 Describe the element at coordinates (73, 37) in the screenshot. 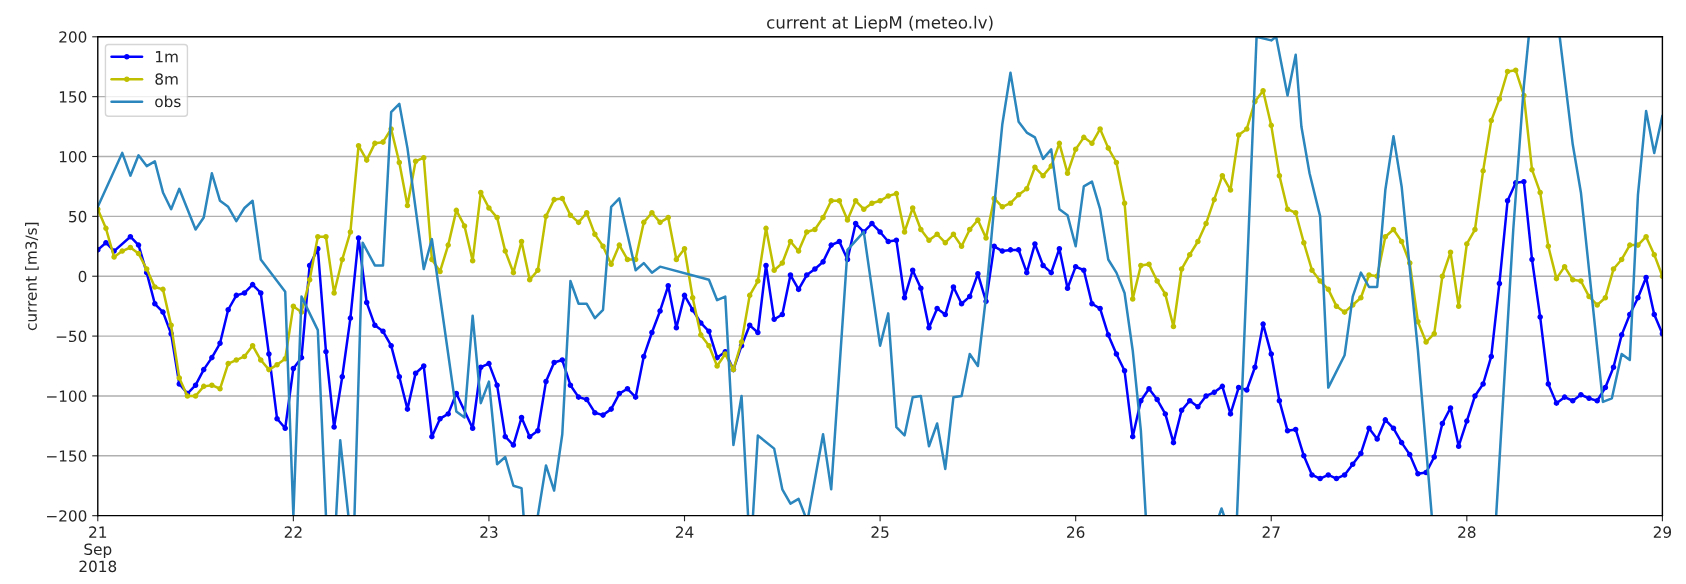

I see `y-tick-label: 200` at that location.